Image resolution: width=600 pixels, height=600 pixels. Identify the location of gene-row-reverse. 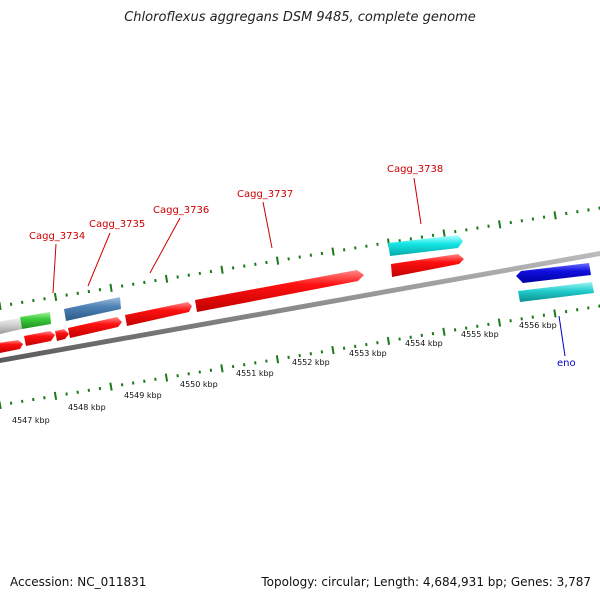
(555, 282).